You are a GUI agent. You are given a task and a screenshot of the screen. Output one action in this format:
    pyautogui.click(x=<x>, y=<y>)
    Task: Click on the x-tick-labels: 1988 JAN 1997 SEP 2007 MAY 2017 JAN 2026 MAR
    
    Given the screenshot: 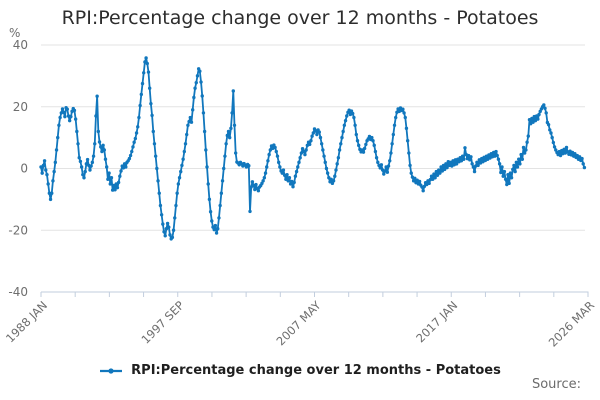 What is the action you would take?
    pyautogui.click(x=300, y=324)
    